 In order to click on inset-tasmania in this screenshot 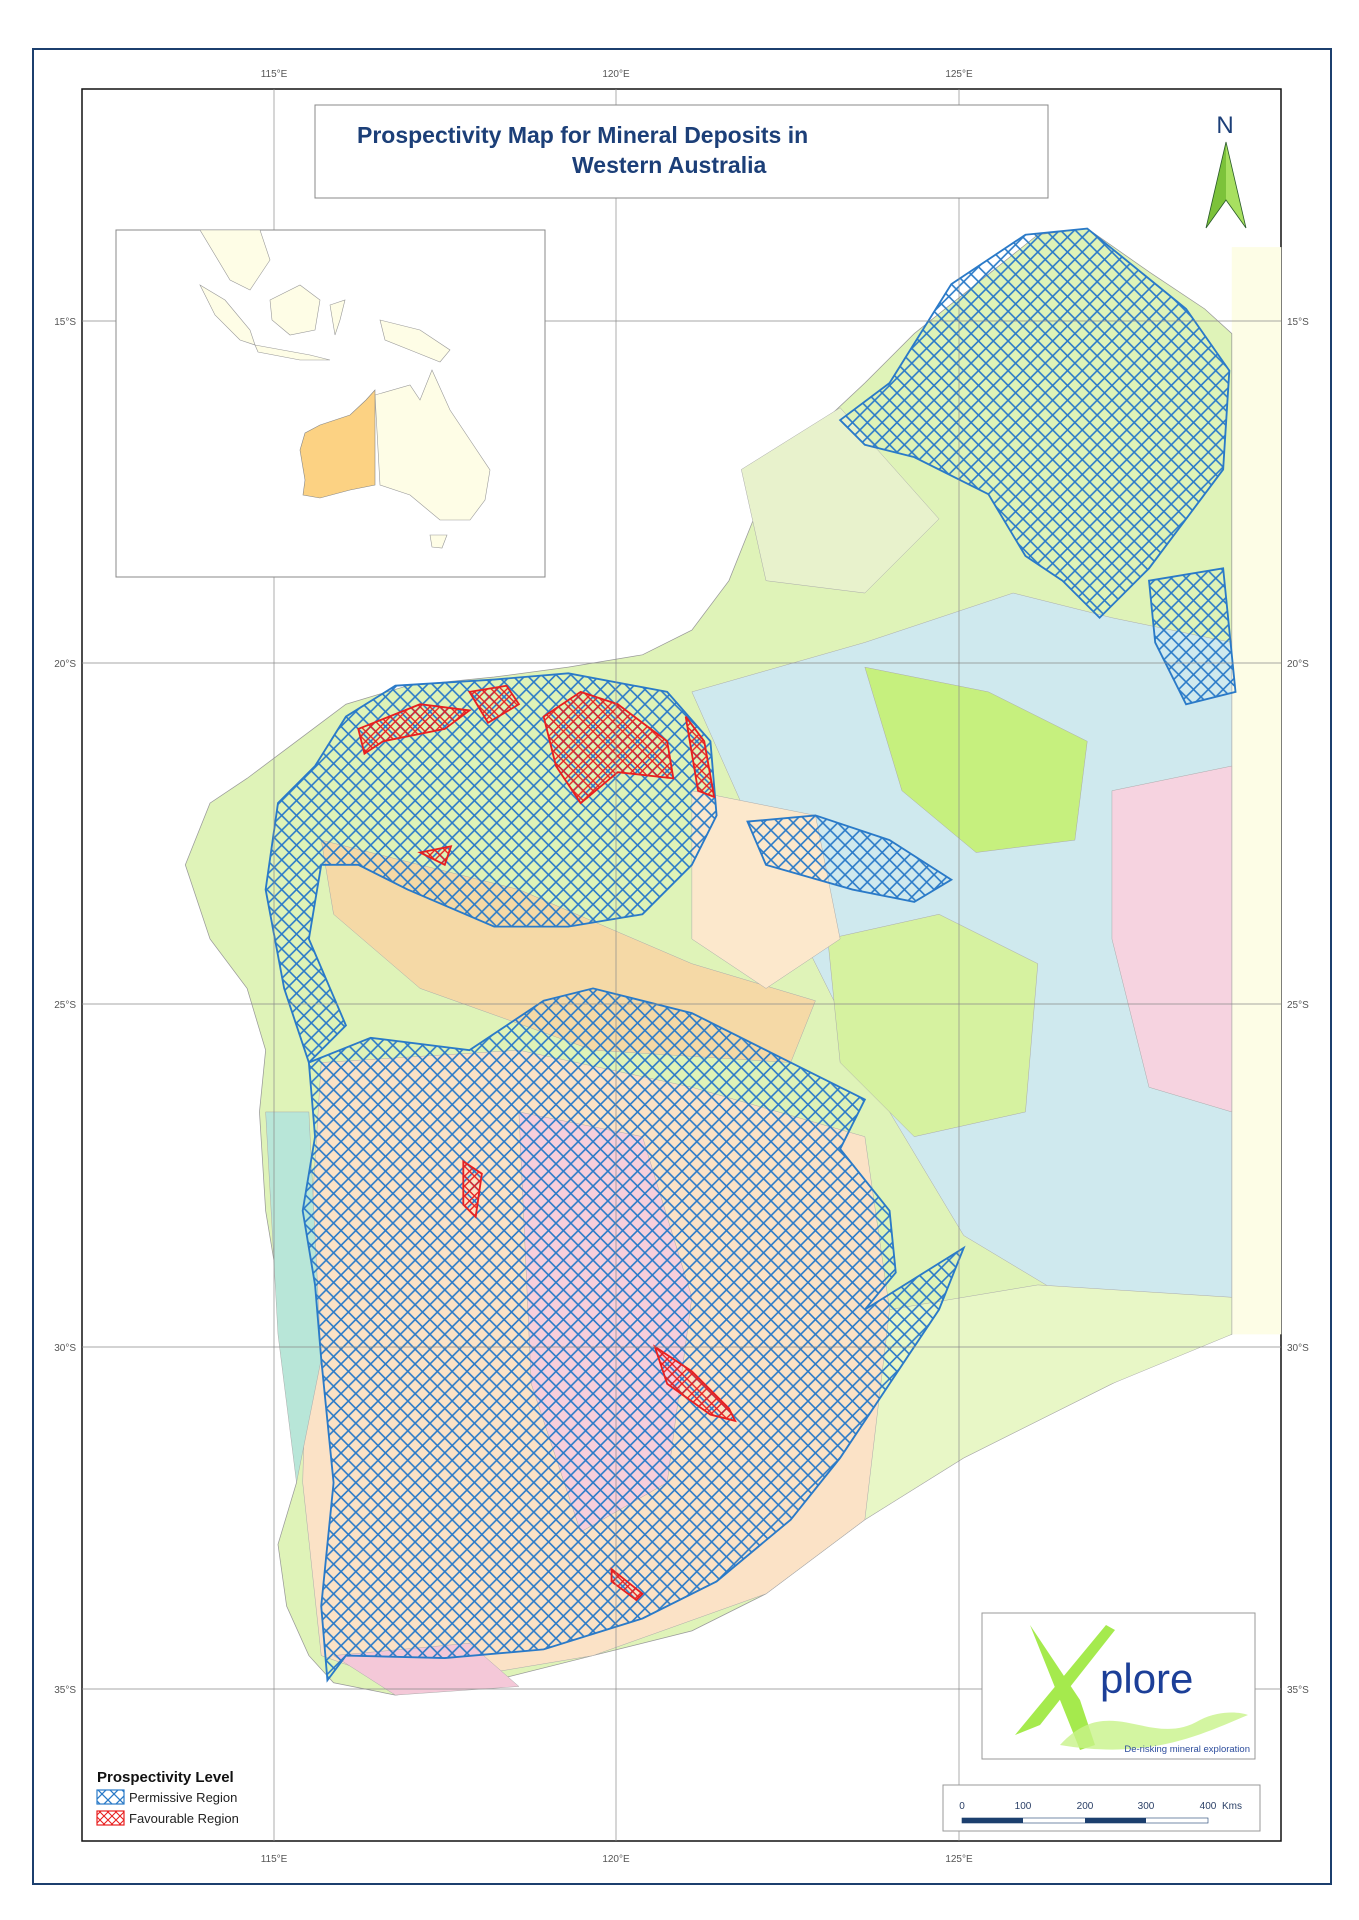, I will do `click(438, 541)`.